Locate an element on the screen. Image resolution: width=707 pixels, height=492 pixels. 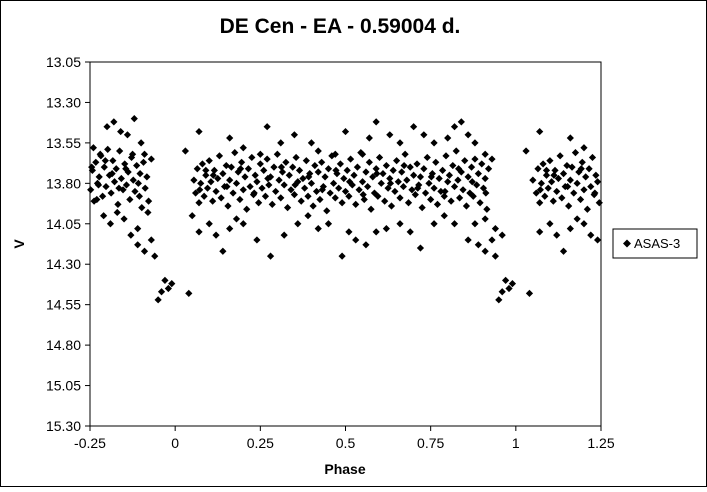
y-tick-label: 13.05 is located at coordinates (63, 62).